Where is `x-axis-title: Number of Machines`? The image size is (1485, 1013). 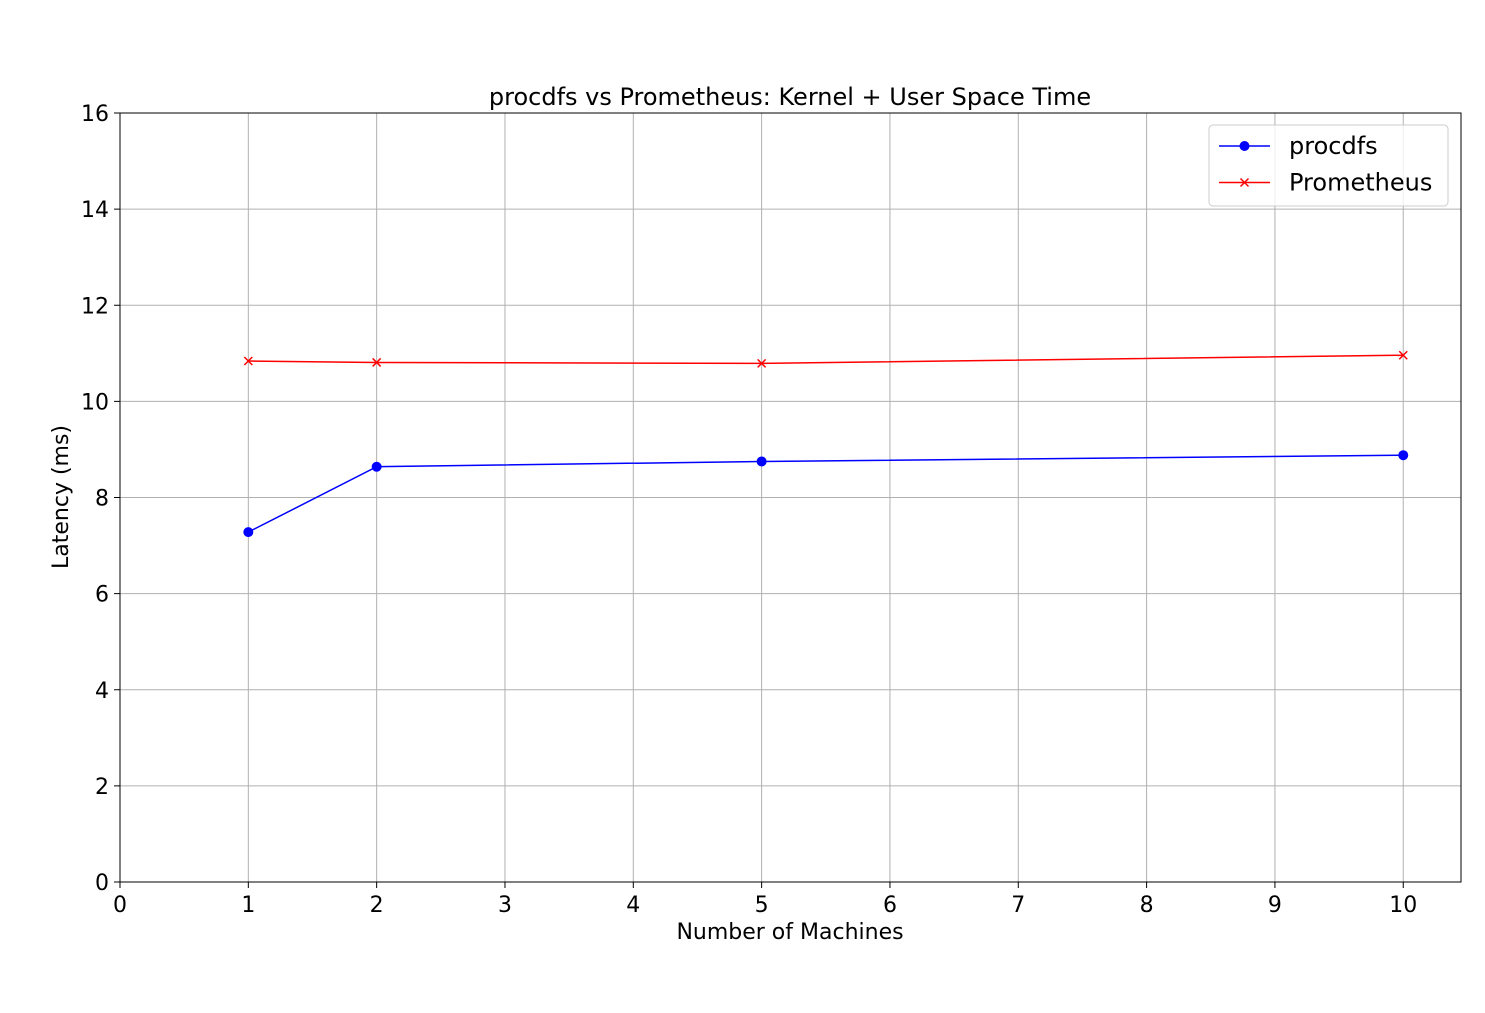 x-axis-title: Number of Machines is located at coordinates (789, 932).